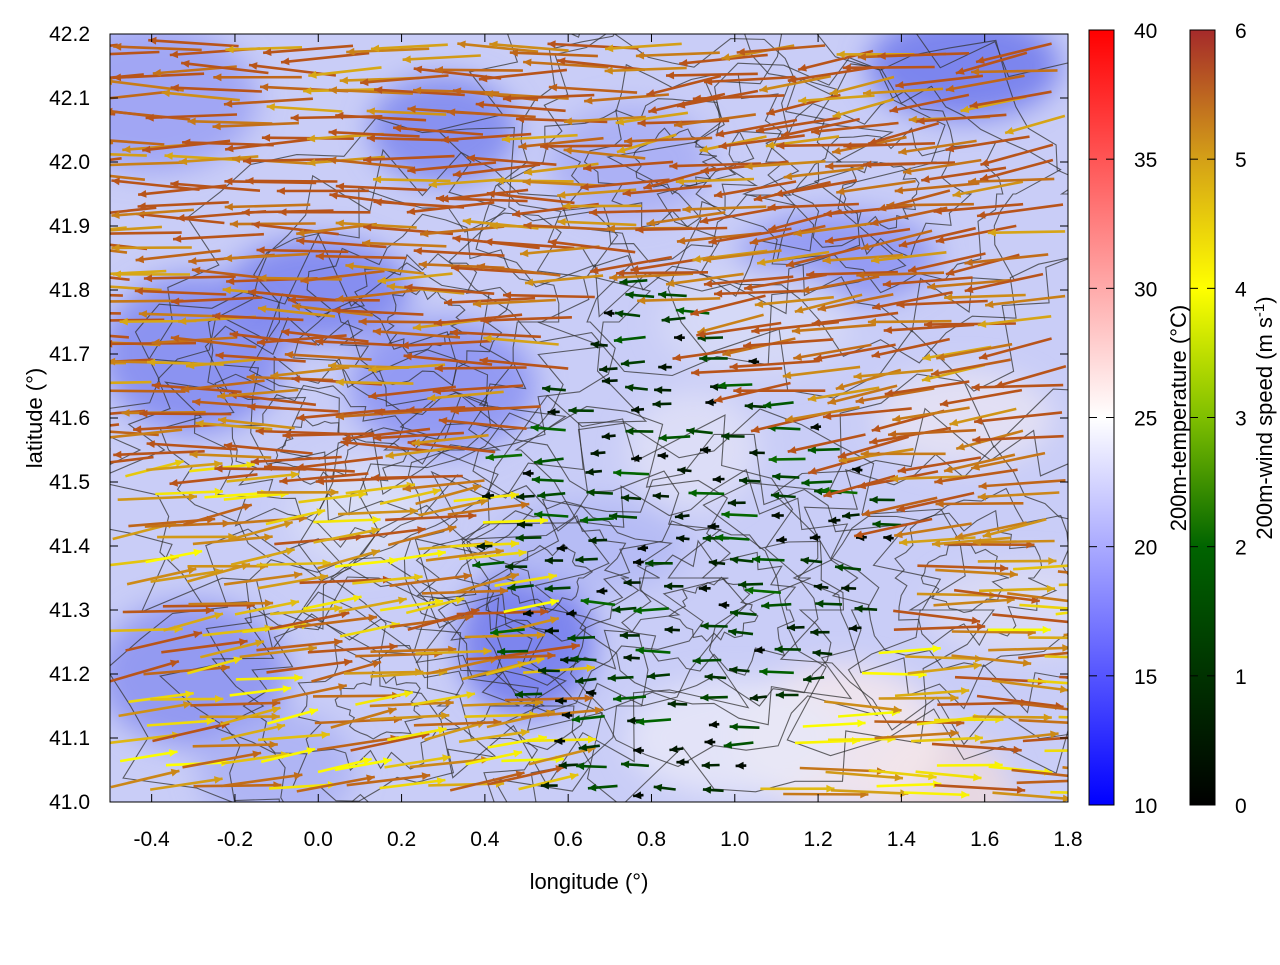  I want to click on x-axis-label: longitude (°), so click(589, 881).